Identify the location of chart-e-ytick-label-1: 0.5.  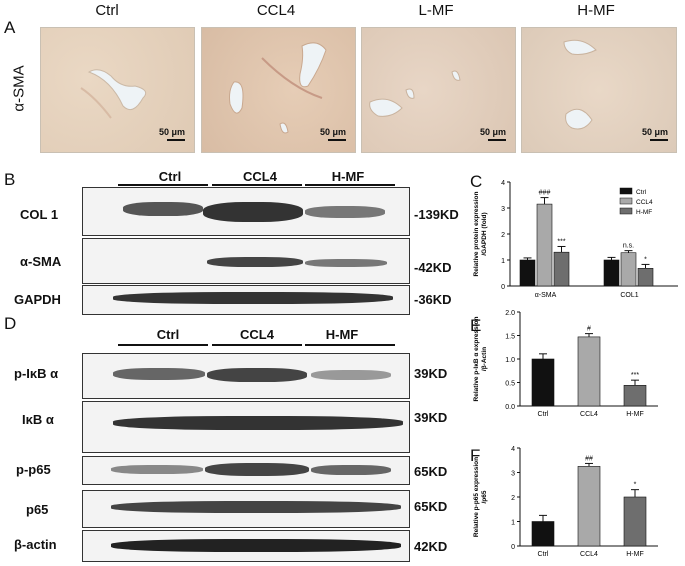
(510, 384).